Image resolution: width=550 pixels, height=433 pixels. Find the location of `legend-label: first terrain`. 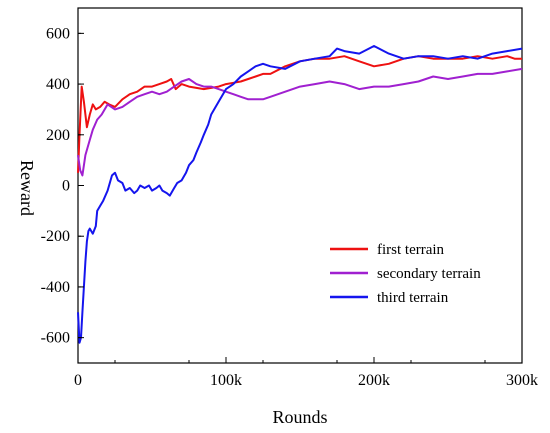

legend-label: first terrain is located at coordinates (411, 250).